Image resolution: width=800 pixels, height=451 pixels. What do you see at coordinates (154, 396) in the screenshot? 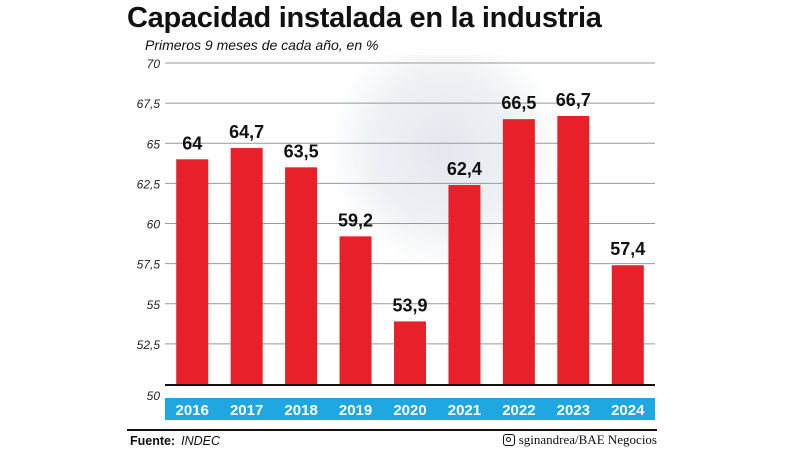
I see `y-tick-label: 50` at bounding box center [154, 396].